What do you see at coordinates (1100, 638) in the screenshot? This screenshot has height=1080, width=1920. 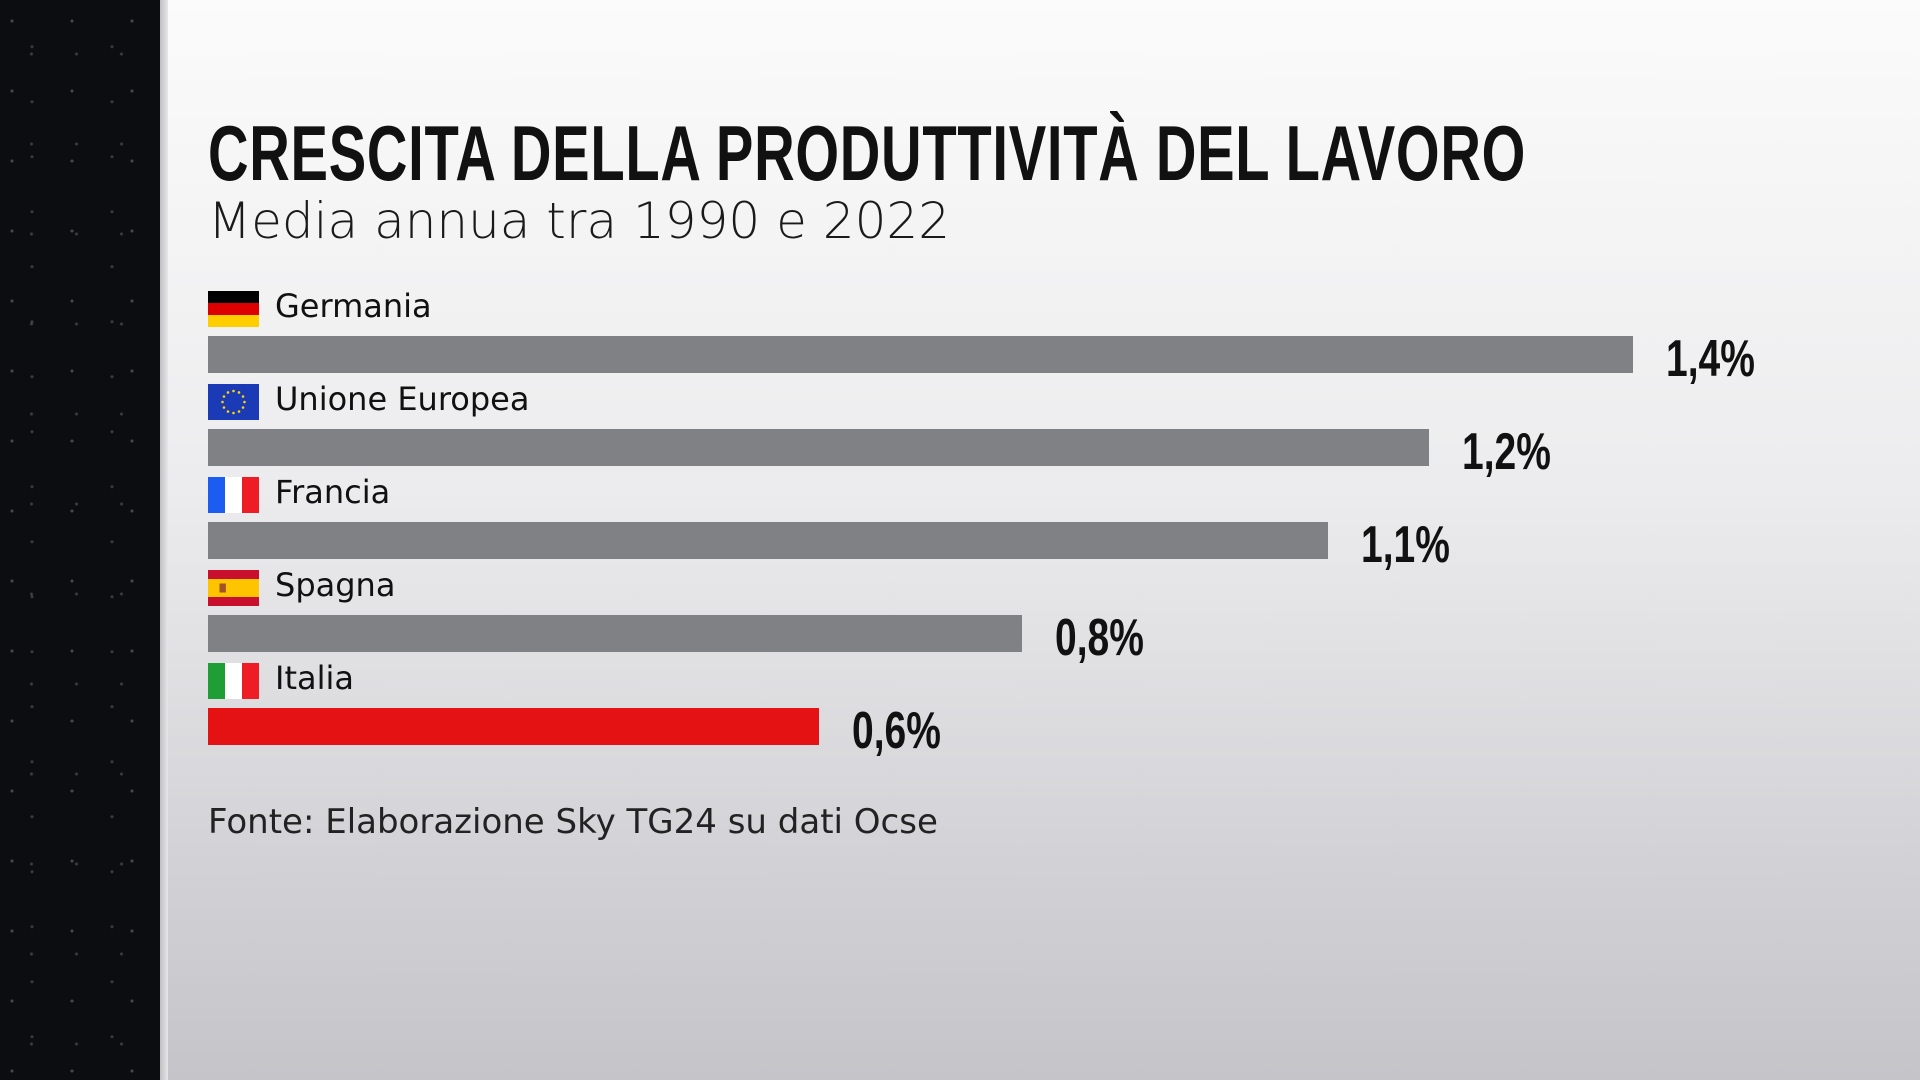 I see `value-label: 0,8%` at bounding box center [1100, 638].